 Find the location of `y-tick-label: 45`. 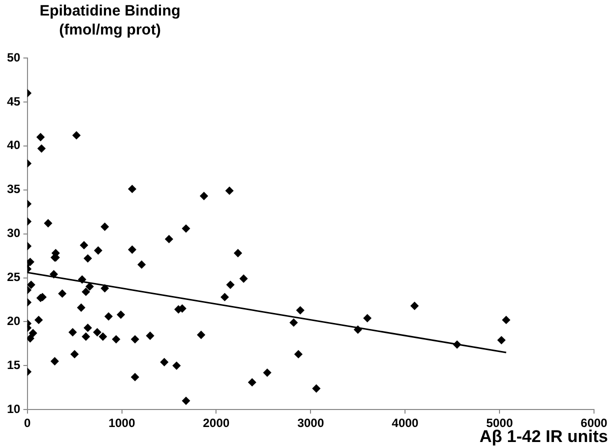

y-tick-label: 45 is located at coordinates (13, 101).